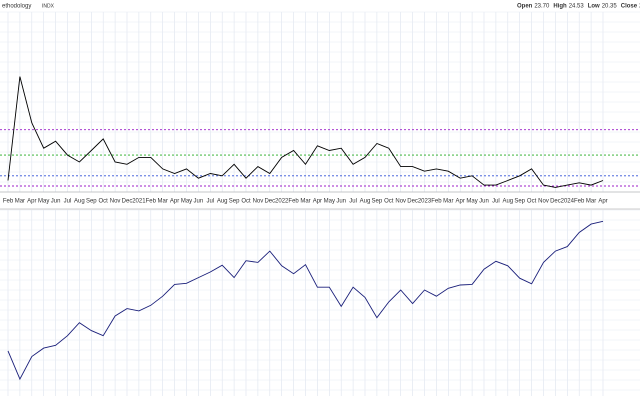 This screenshot has height=400, width=640. What do you see at coordinates (425, 202) in the screenshot?
I see `x-tick-label: 2023` at bounding box center [425, 202].